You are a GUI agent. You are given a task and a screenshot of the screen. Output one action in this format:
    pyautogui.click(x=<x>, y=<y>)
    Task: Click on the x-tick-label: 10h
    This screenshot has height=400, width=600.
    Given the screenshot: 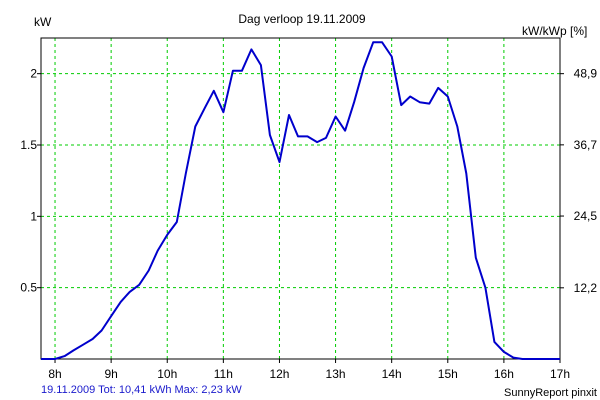 What is the action you would take?
    pyautogui.click(x=167, y=374)
    